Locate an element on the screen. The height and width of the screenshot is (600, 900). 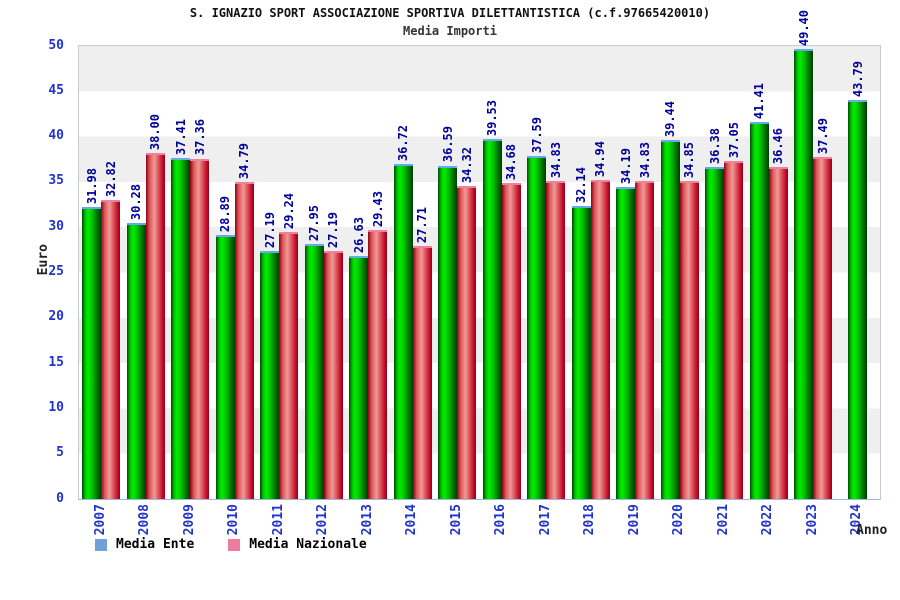
legend-item-media-ente: Media Ente is located at coordinates (144, 544).